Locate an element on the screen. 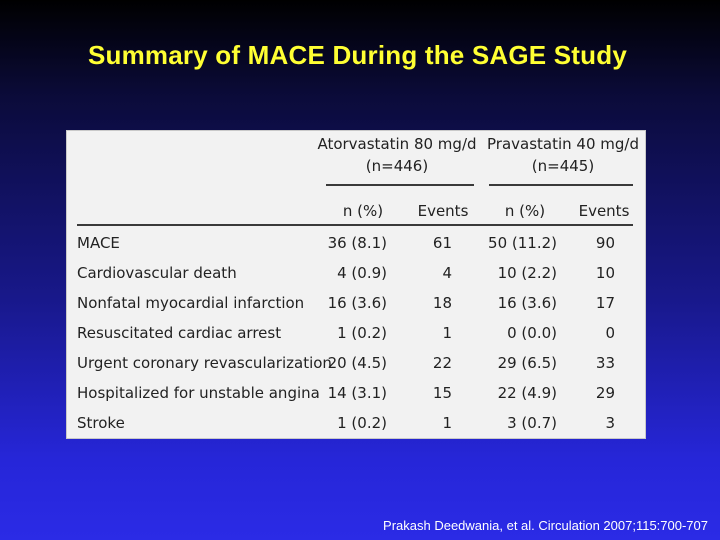  group-underline-atorvastatin is located at coordinates (400, 185).